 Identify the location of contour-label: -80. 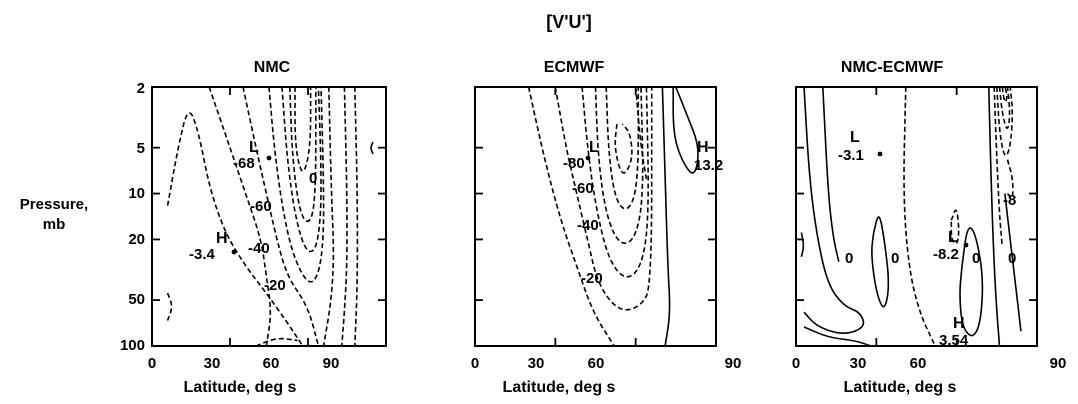
(574, 163).